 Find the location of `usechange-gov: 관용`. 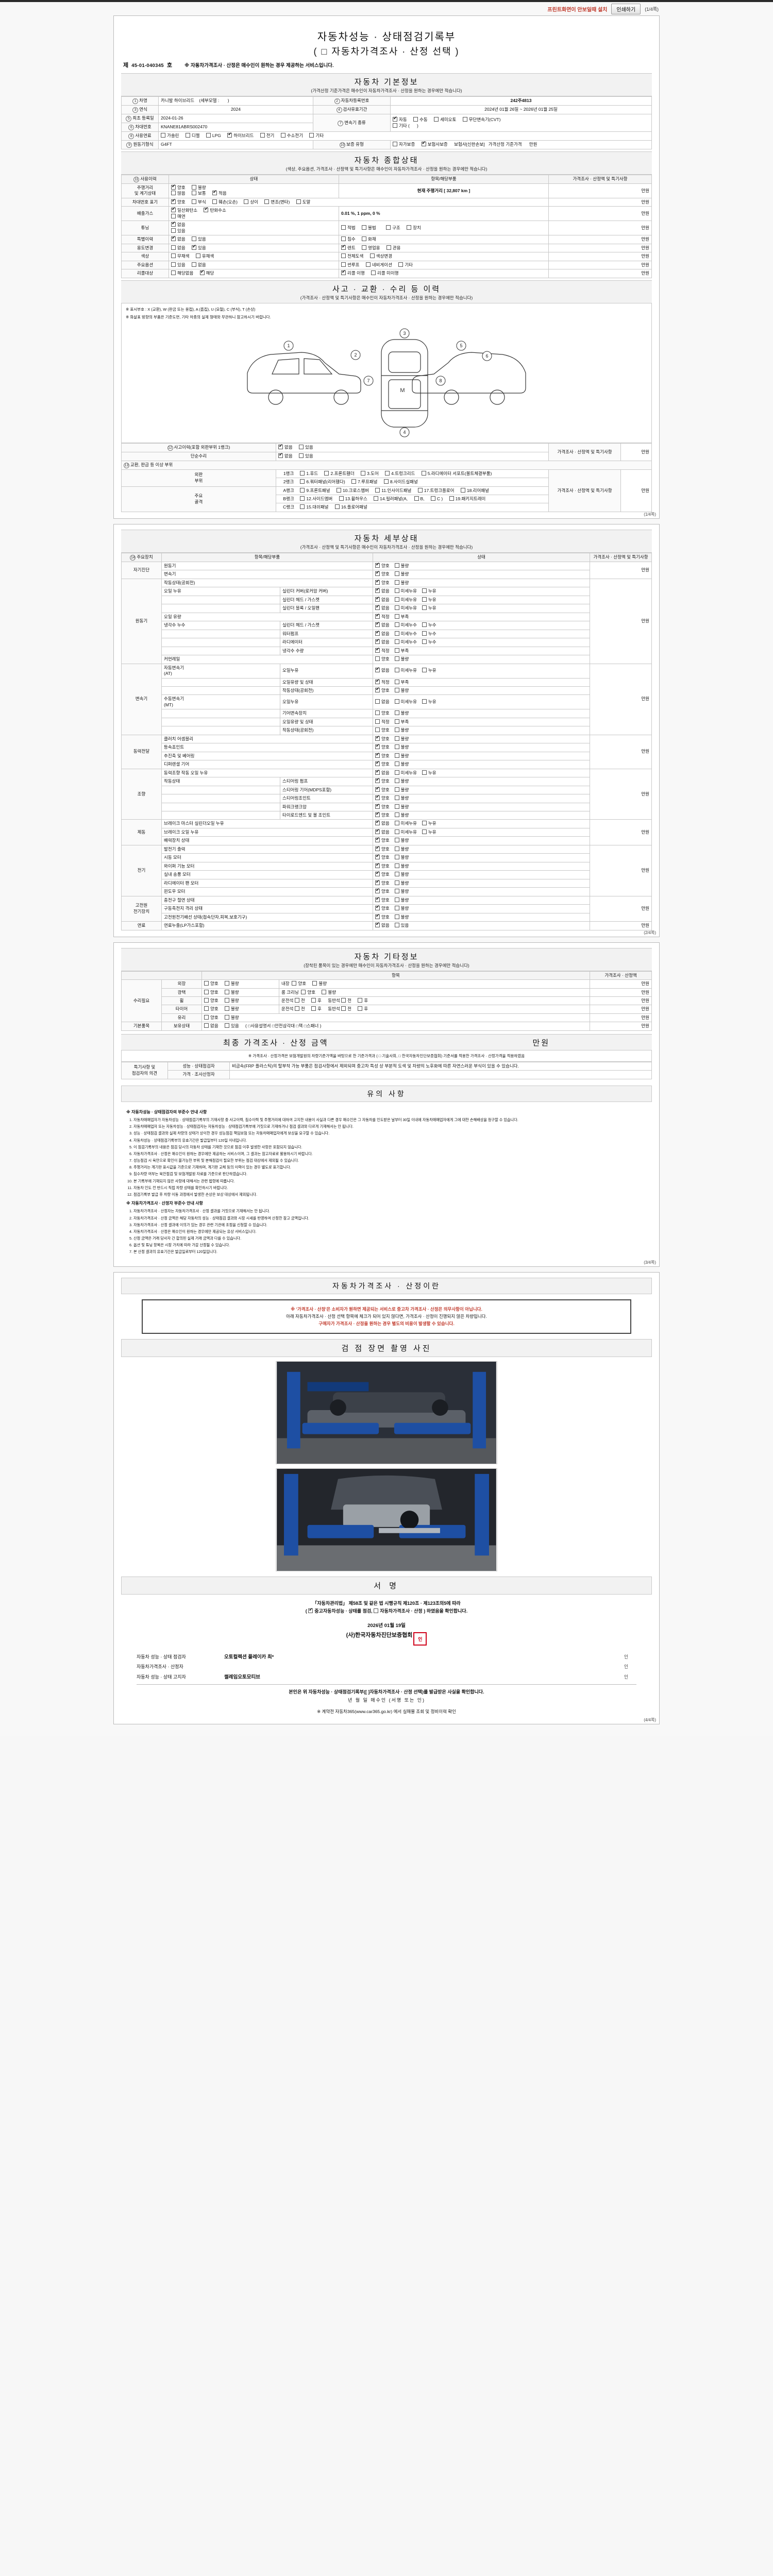

usechange-gov: 관용 is located at coordinates (393, 248).